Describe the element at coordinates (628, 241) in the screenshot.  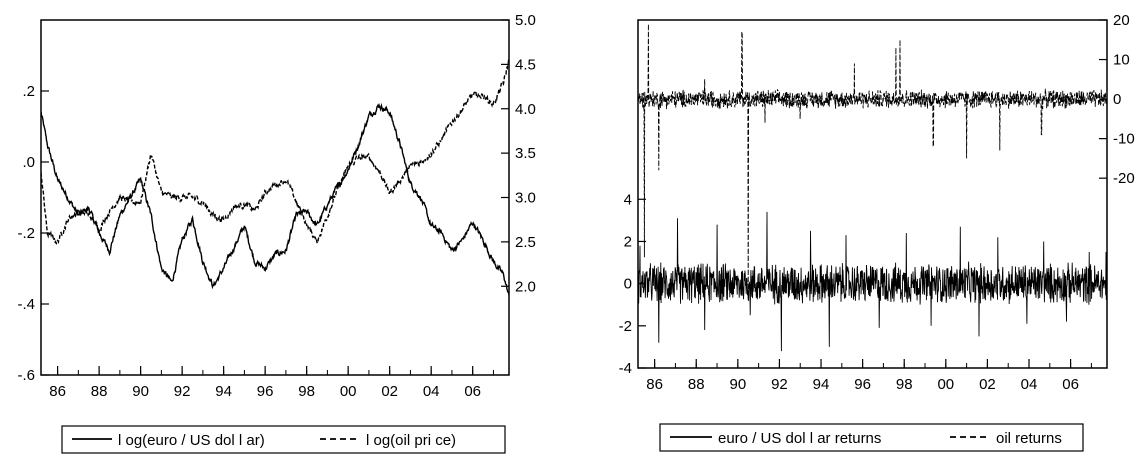
I see `y-left-tick-label: 2` at that location.